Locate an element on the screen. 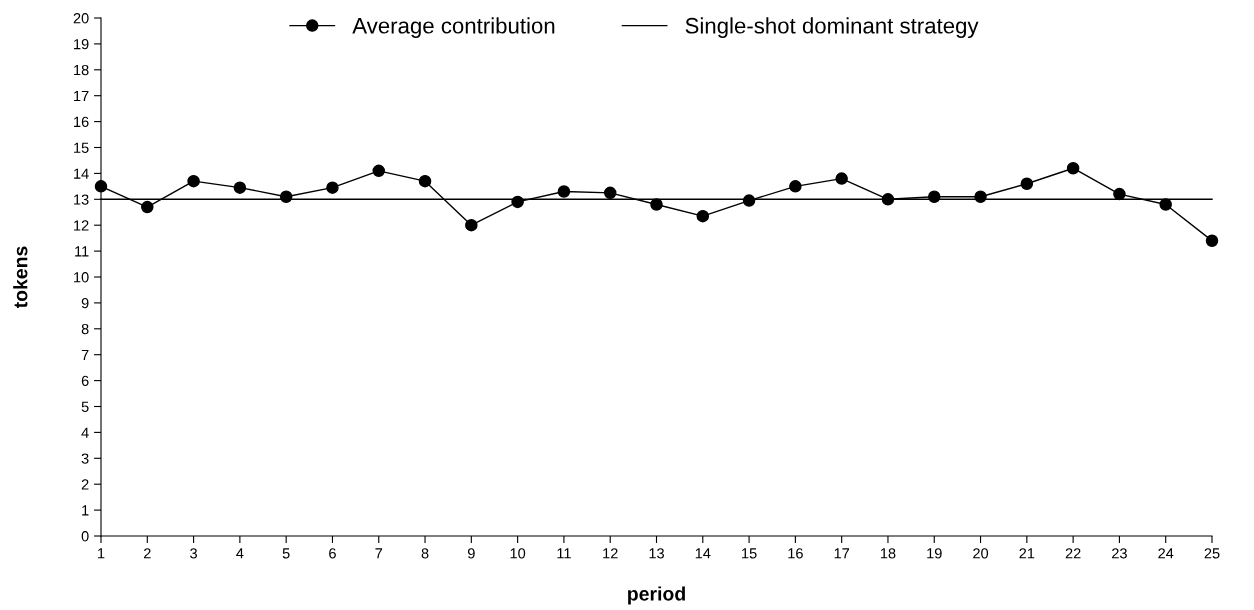  y-tick-label: 8 is located at coordinates (85, 329).